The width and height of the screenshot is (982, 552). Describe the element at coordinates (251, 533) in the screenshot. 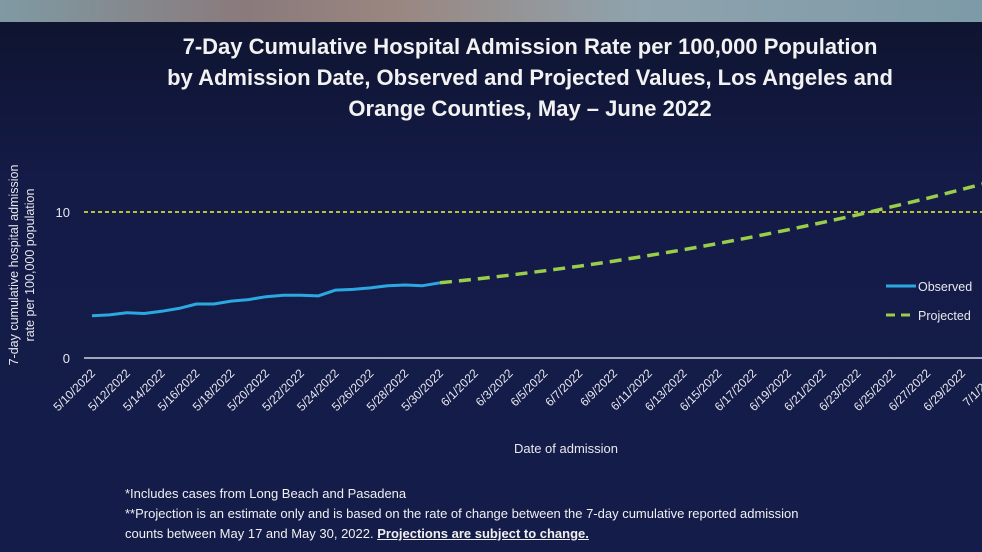

I see `footnote-3-text: counts between May 17 and May 30, 2022.` at that location.